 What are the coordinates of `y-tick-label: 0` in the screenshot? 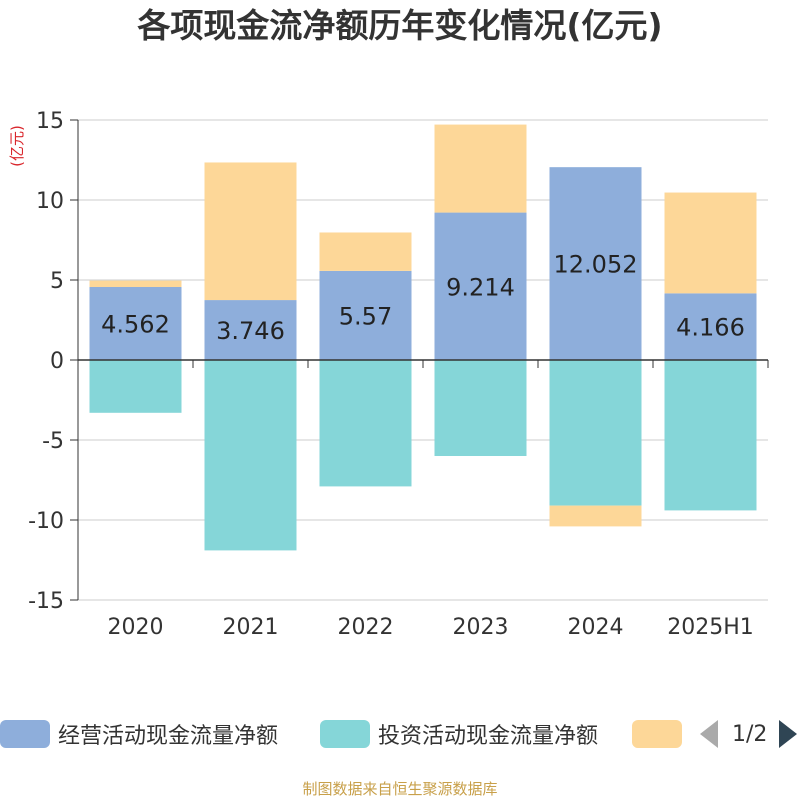 It's located at (57, 361).